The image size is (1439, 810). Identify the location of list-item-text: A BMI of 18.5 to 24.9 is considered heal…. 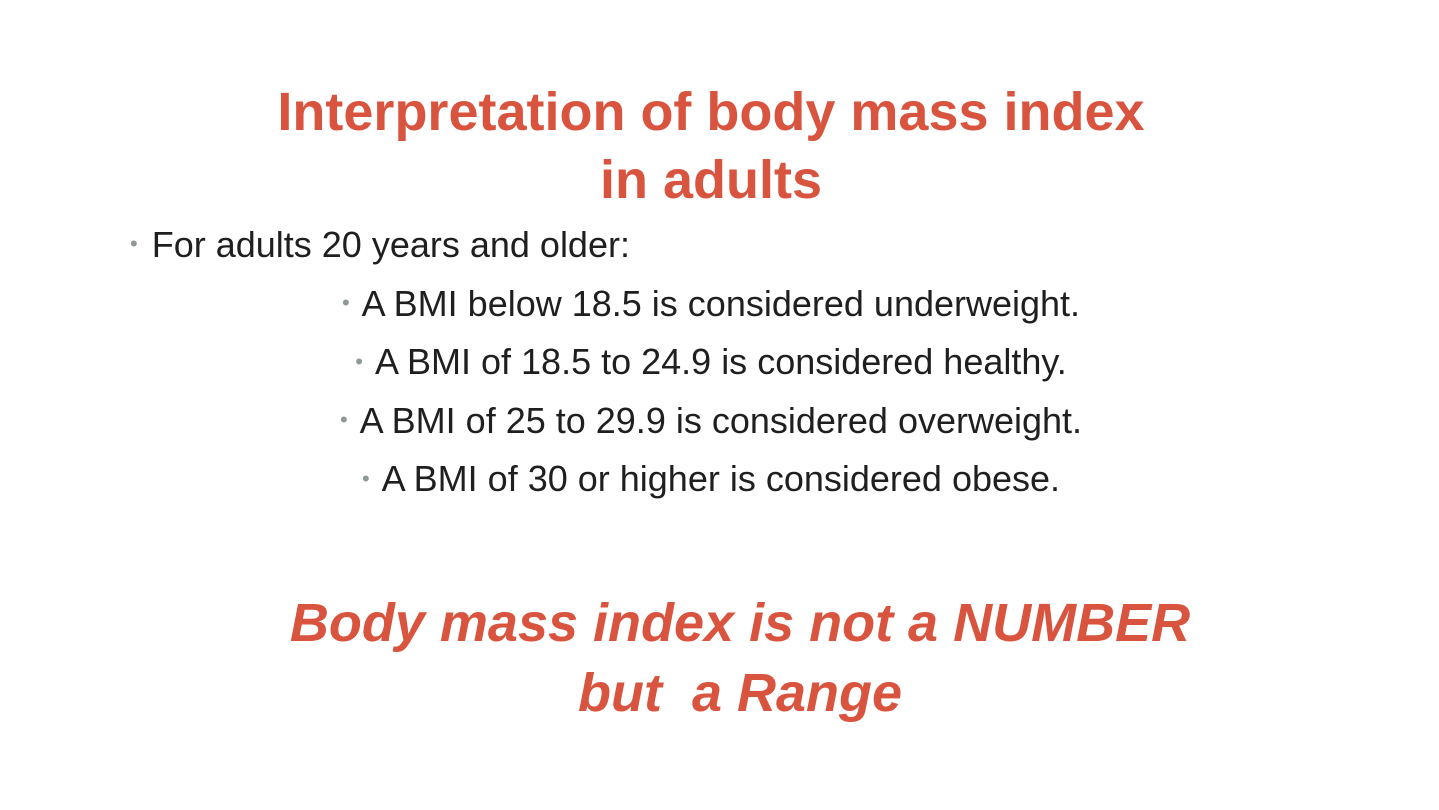
(720, 362).